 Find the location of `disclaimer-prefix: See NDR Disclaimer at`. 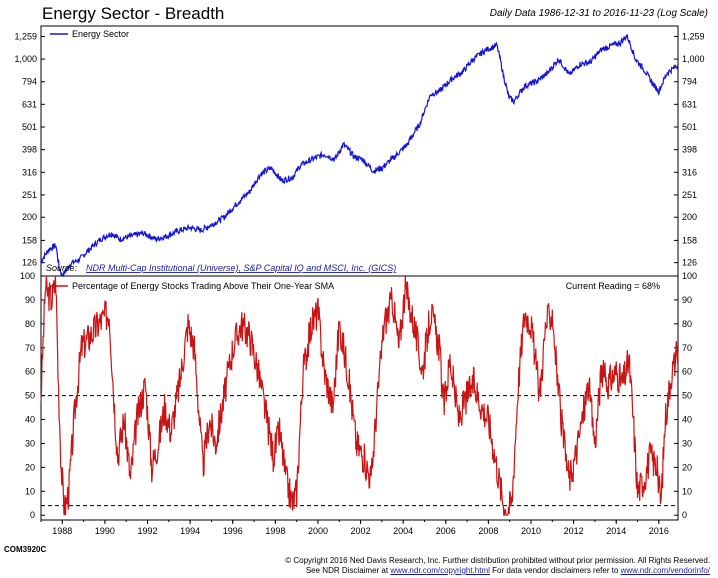

disclaimer-prefix: See NDR Disclaimer at is located at coordinates (348, 570).